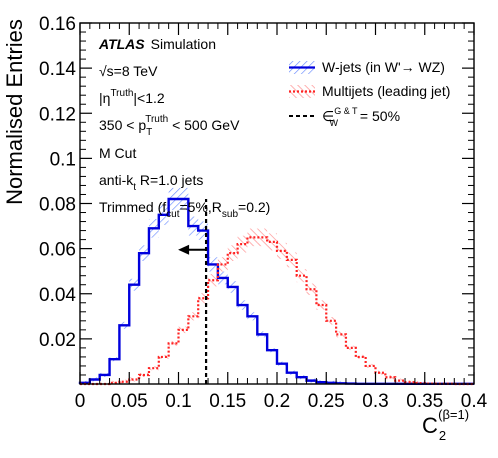 The height and width of the screenshot is (458, 498). I want to click on cut-line-group, so click(193, 291).